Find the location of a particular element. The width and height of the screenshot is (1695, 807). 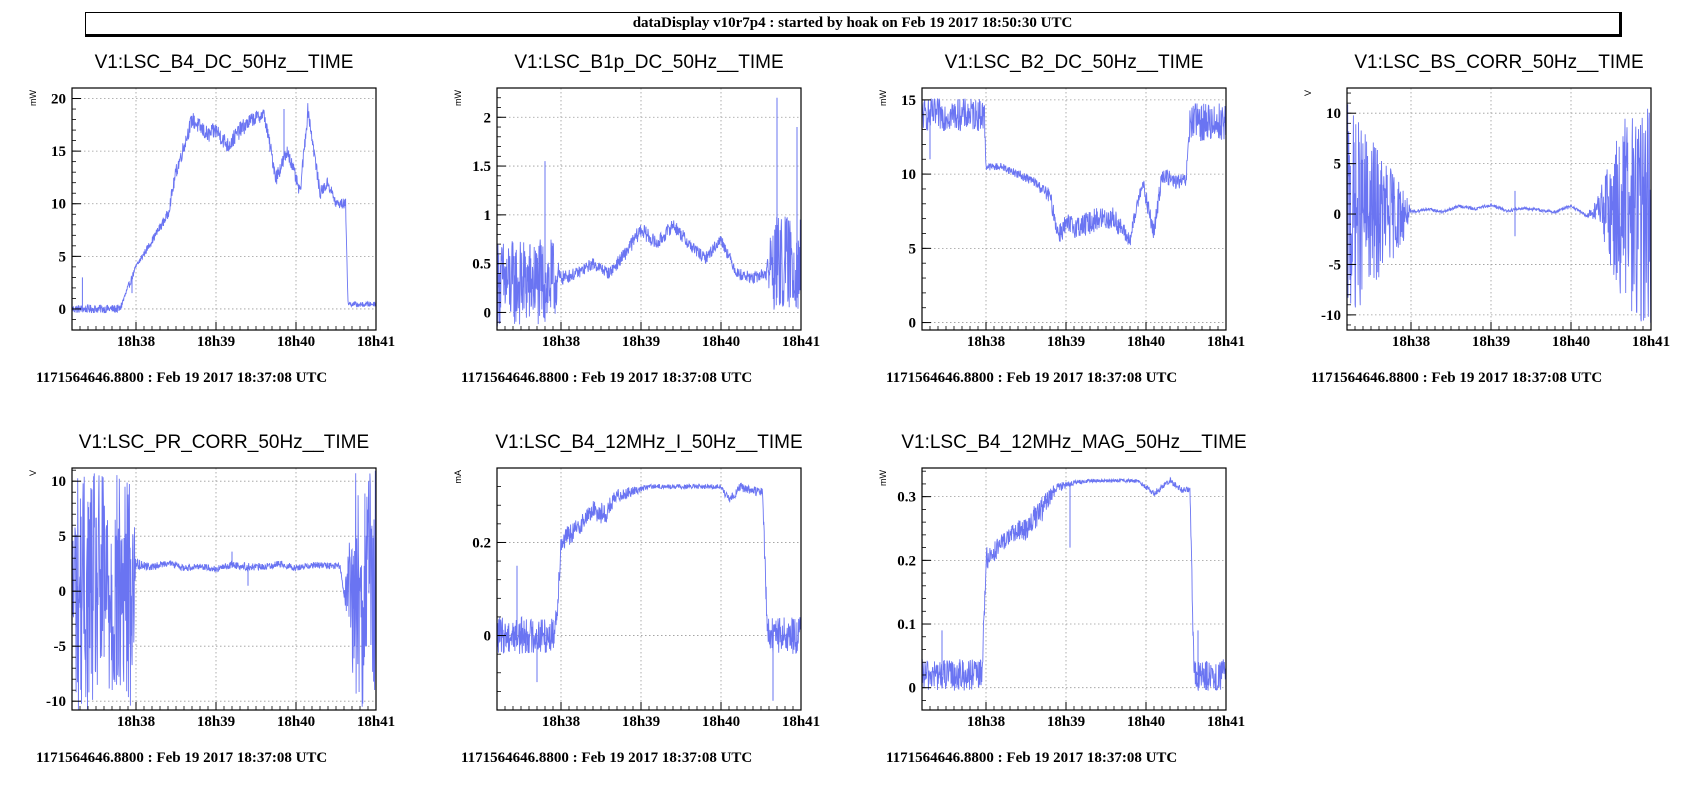

y-tick-label: 20 is located at coordinates (58, 100).